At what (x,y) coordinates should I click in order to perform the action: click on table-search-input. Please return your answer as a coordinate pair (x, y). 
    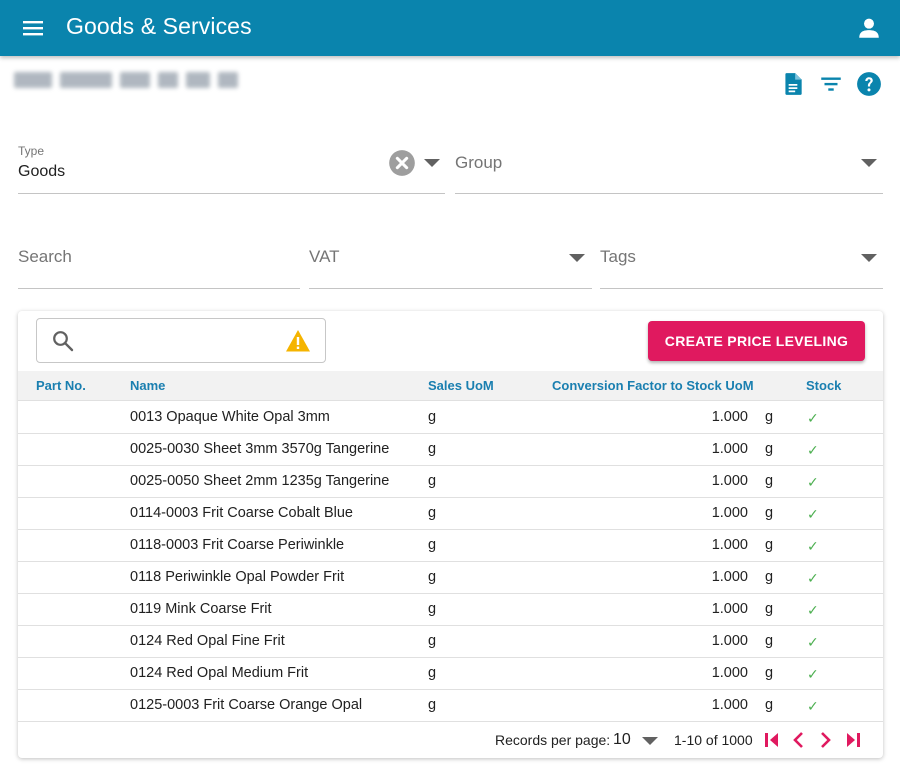
    Looking at the image, I should click on (186, 341).